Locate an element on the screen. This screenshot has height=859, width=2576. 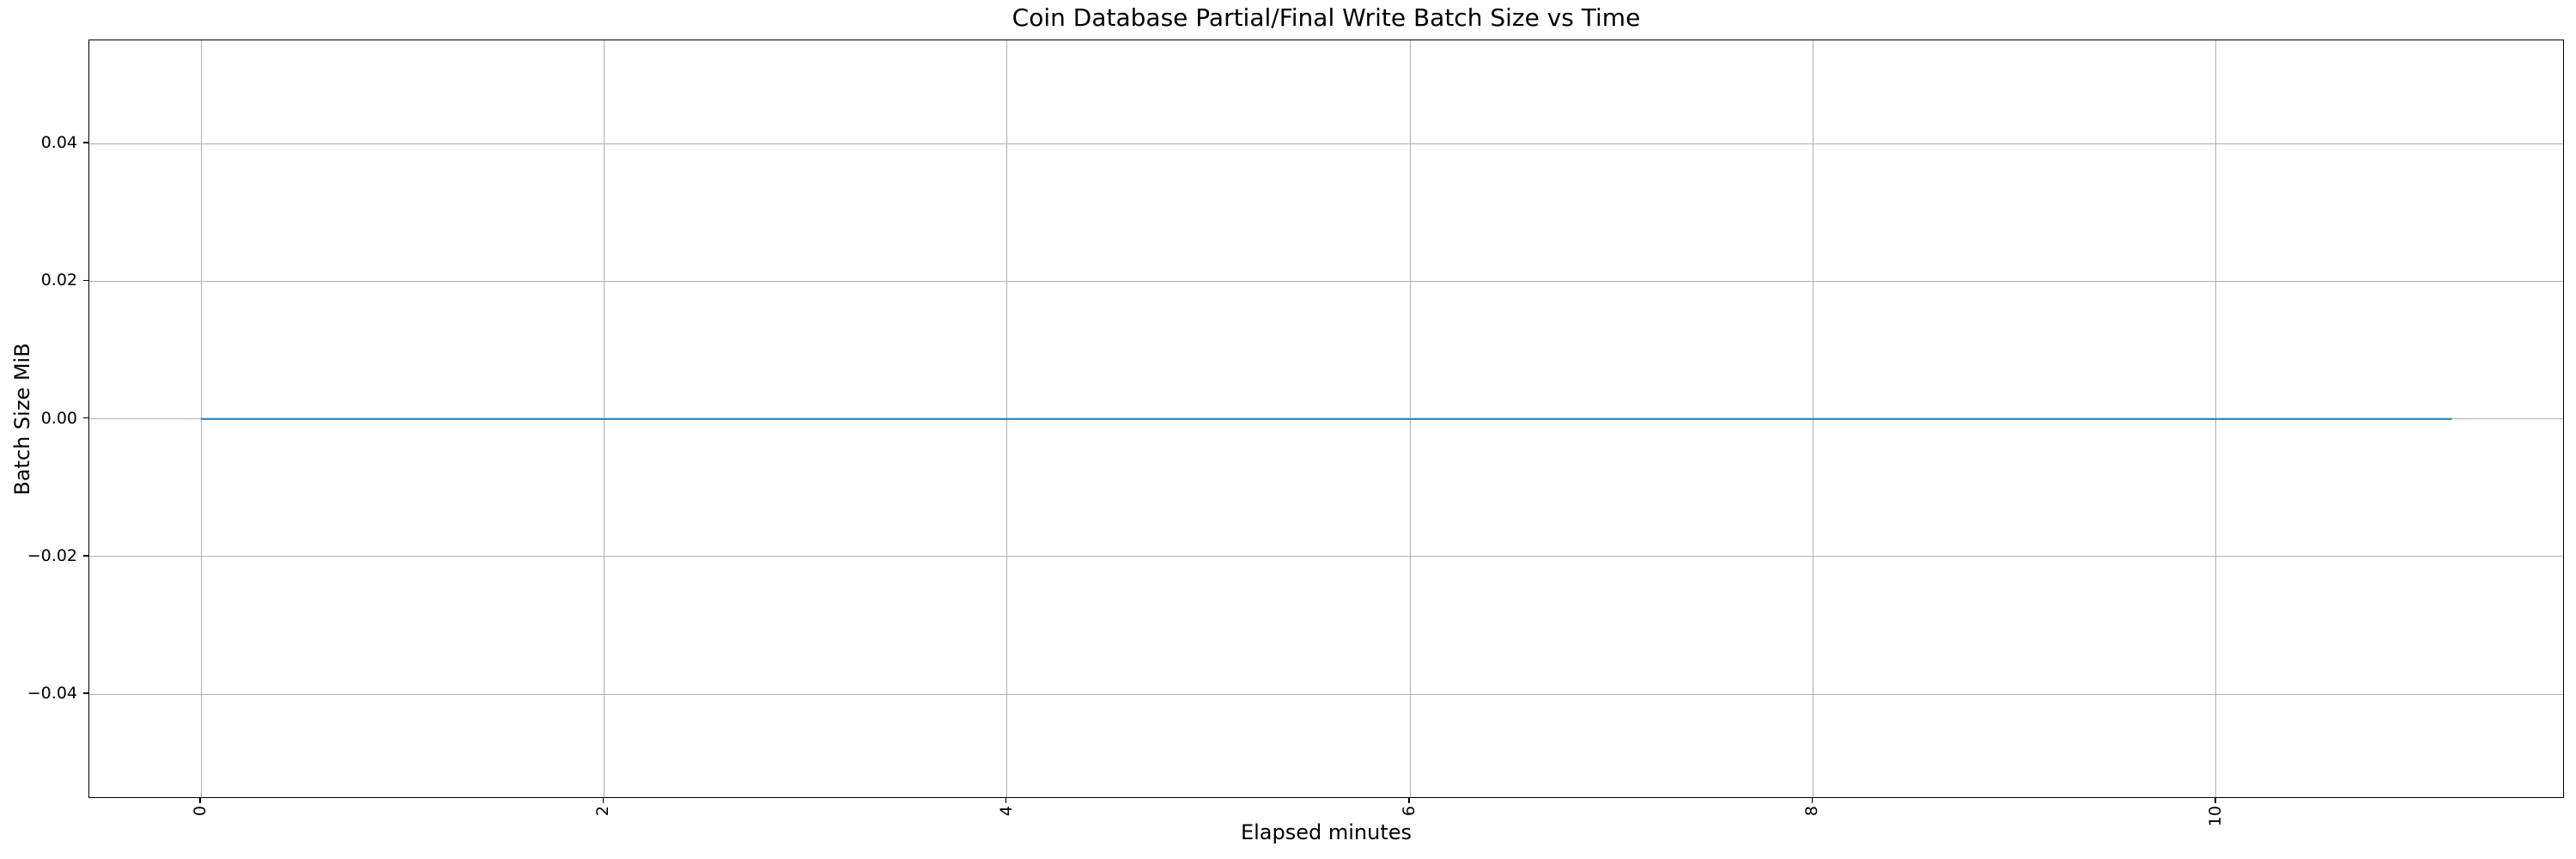
y-tick-label: 0.00 is located at coordinates (59, 418).